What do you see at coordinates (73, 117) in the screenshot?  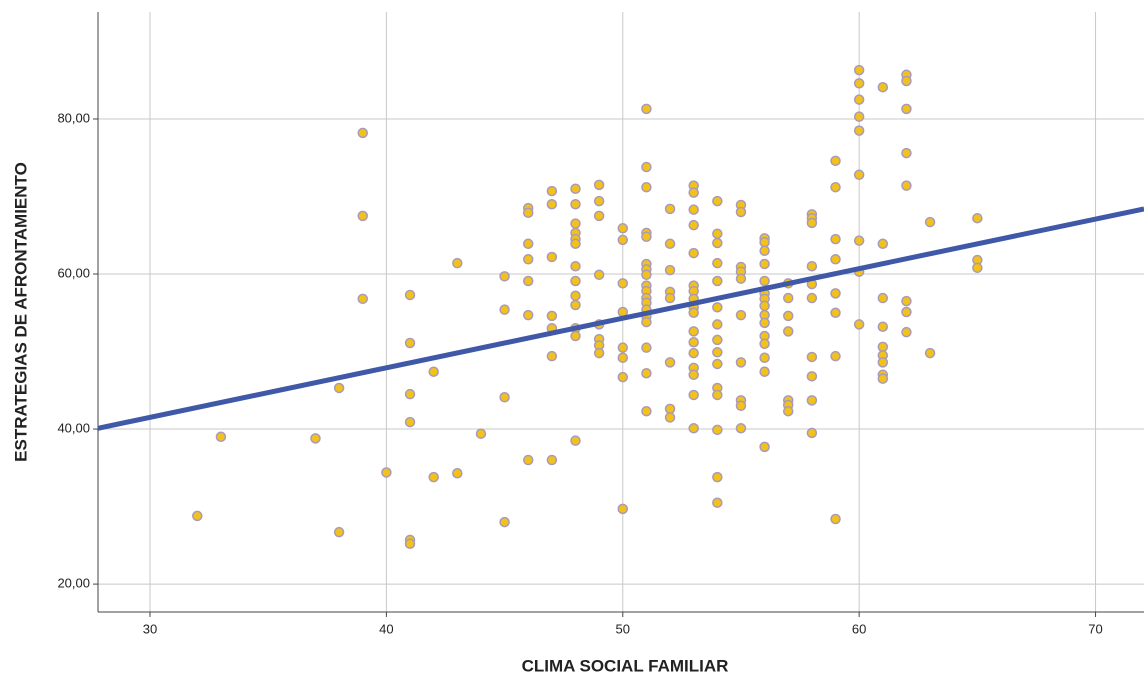 I see `y-tick-label: 80,00` at bounding box center [73, 117].